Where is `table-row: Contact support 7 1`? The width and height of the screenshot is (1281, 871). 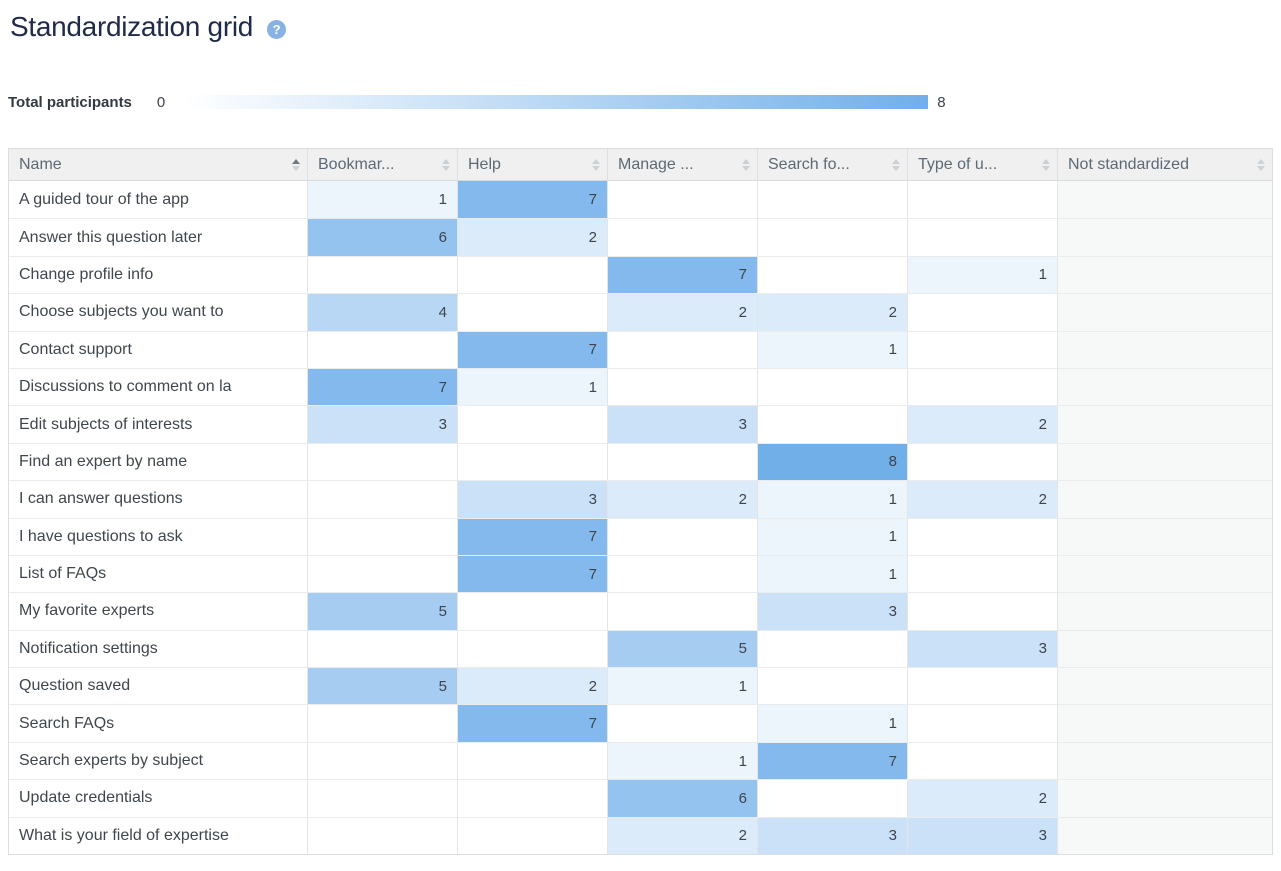
table-row: Contact support 7 1 is located at coordinates (640, 349).